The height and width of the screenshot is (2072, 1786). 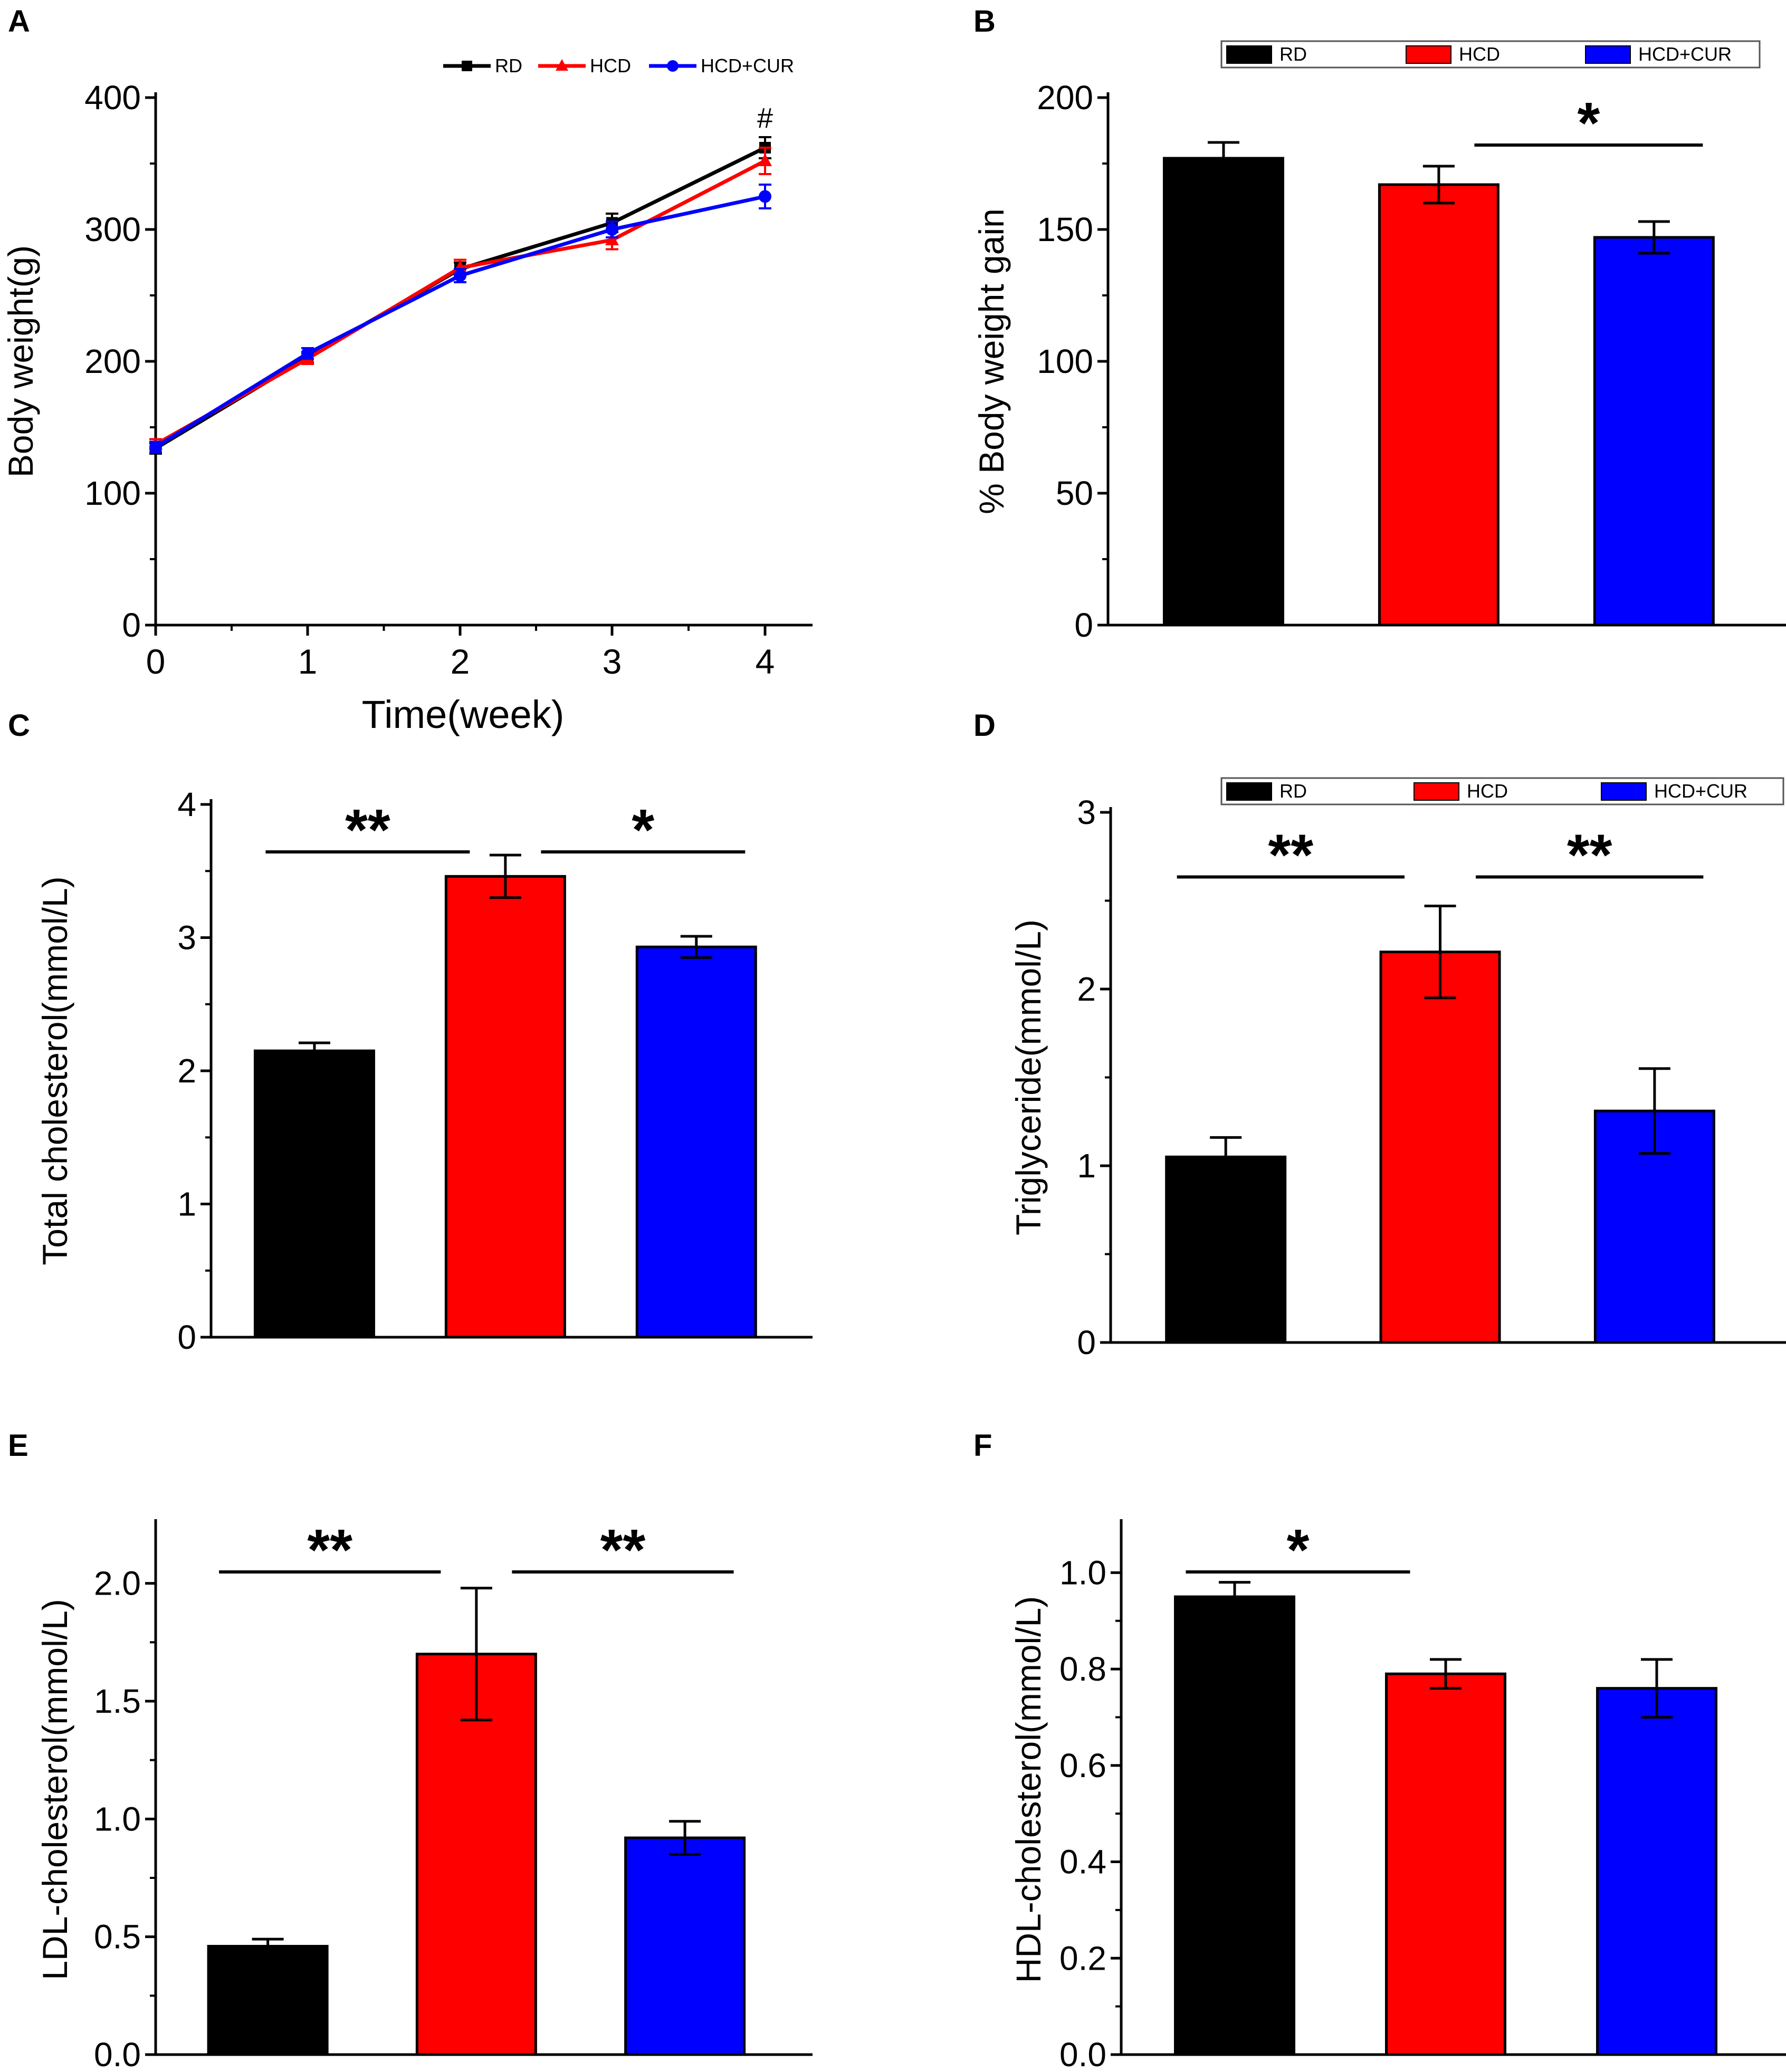 I want to click on y-axis-title: Body weight(g), so click(x=21, y=361).